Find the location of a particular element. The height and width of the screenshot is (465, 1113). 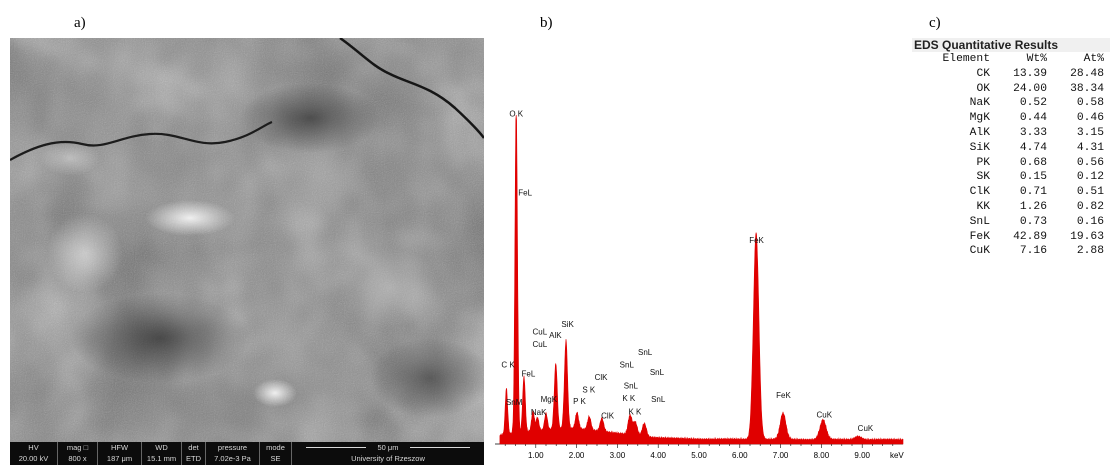

table-cell-at: 28.48 is located at coordinates (1087, 73).